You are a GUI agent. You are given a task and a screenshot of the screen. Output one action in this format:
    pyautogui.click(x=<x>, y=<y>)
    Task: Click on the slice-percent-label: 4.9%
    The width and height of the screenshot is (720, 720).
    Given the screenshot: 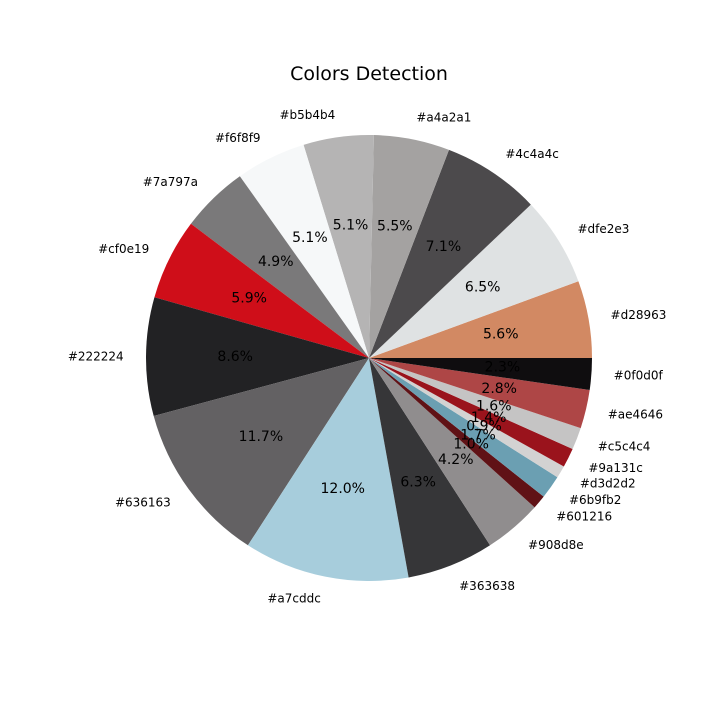 What is the action you would take?
    pyautogui.click(x=276, y=262)
    